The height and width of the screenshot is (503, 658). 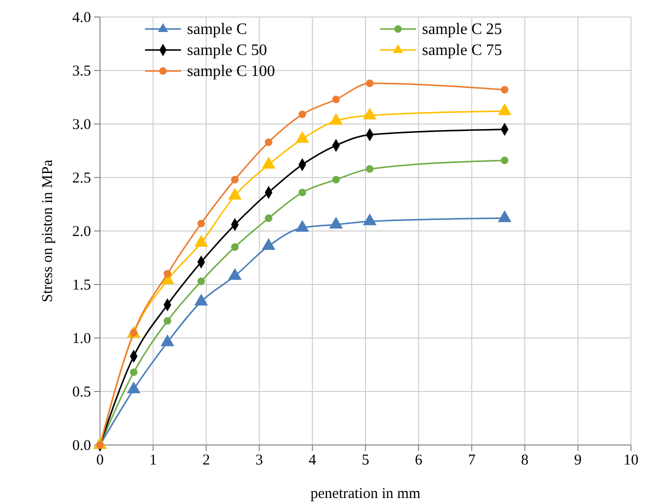 What do you see at coordinates (81, 124) in the screenshot?
I see `y-tick-label: 3.0` at bounding box center [81, 124].